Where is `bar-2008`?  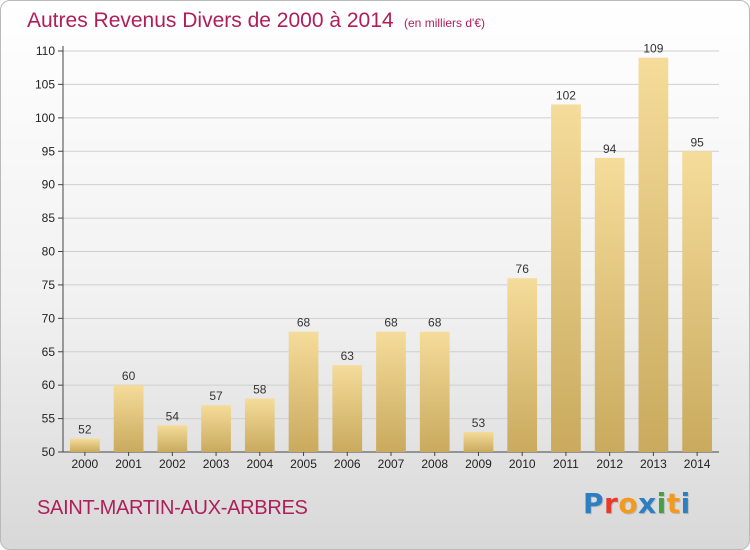 bar-2008 is located at coordinates (434, 391).